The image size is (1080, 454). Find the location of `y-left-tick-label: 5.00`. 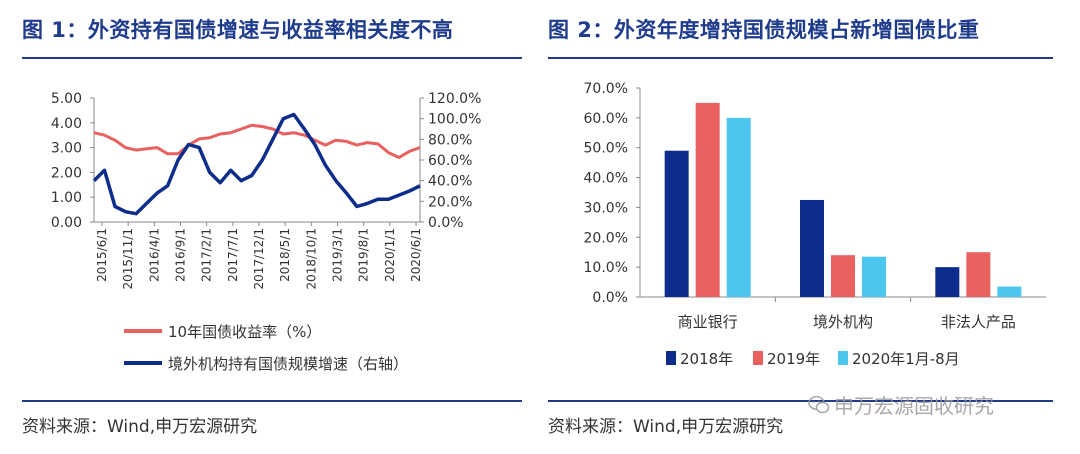

y-left-tick-label: 5.00 is located at coordinates (66, 99).